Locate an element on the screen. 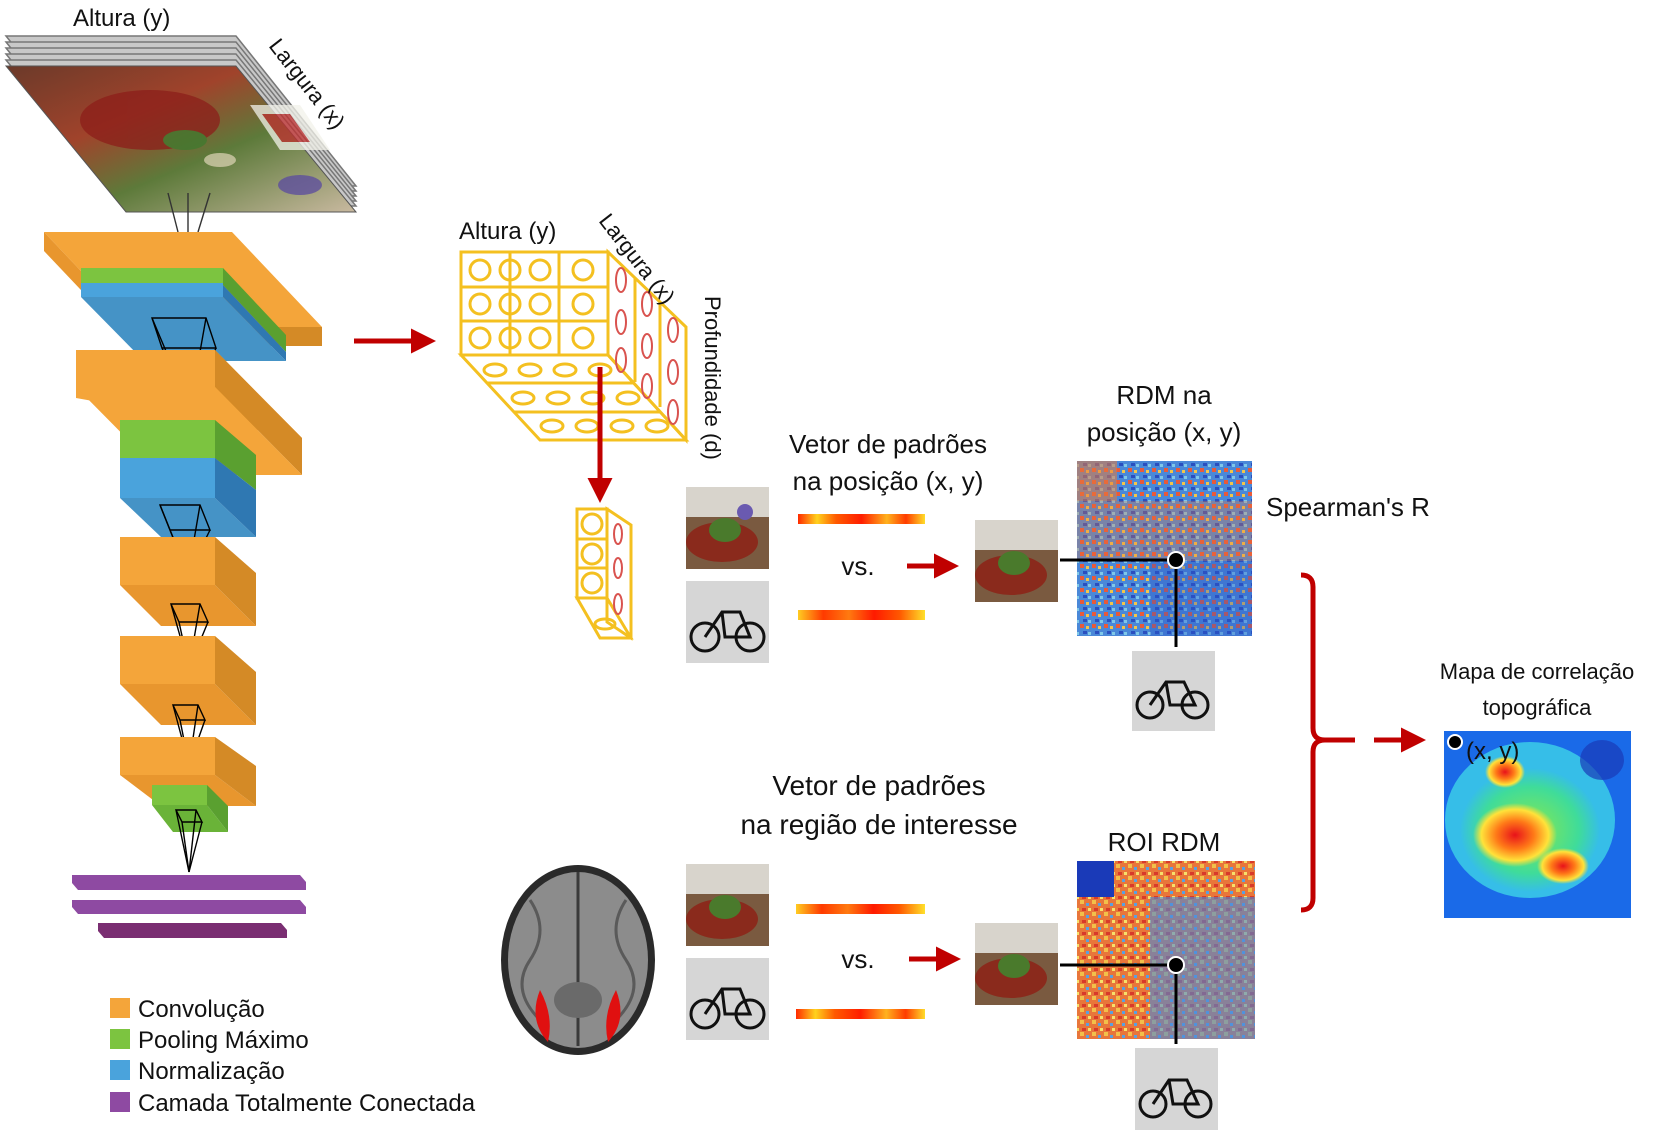 The image size is (1670, 1136). cnn-layer-stack is located at coordinates (183, 585).